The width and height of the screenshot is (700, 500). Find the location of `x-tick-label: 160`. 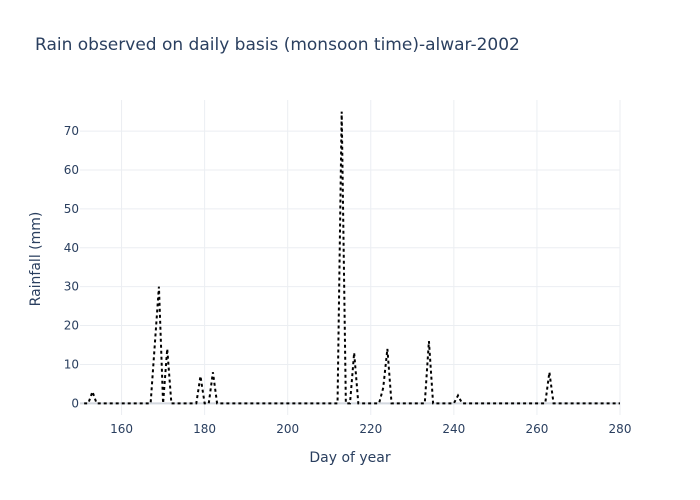

x-tick-label: 160 is located at coordinates (121, 429).